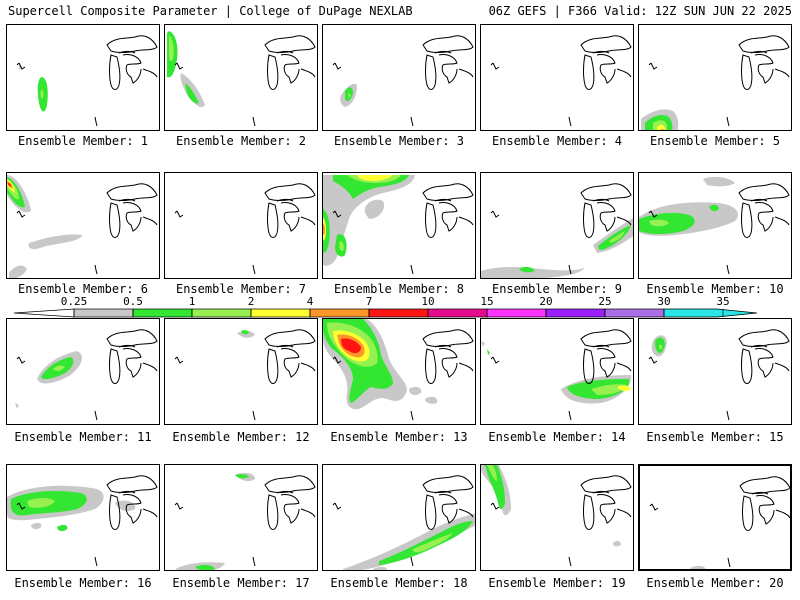 Image resolution: width=800 pixels, height=600 pixels. What do you see at coordinates (310, 301) in the screenshot?
I see `colorbar-tick-label: 4` at bounding box center [310, 301].